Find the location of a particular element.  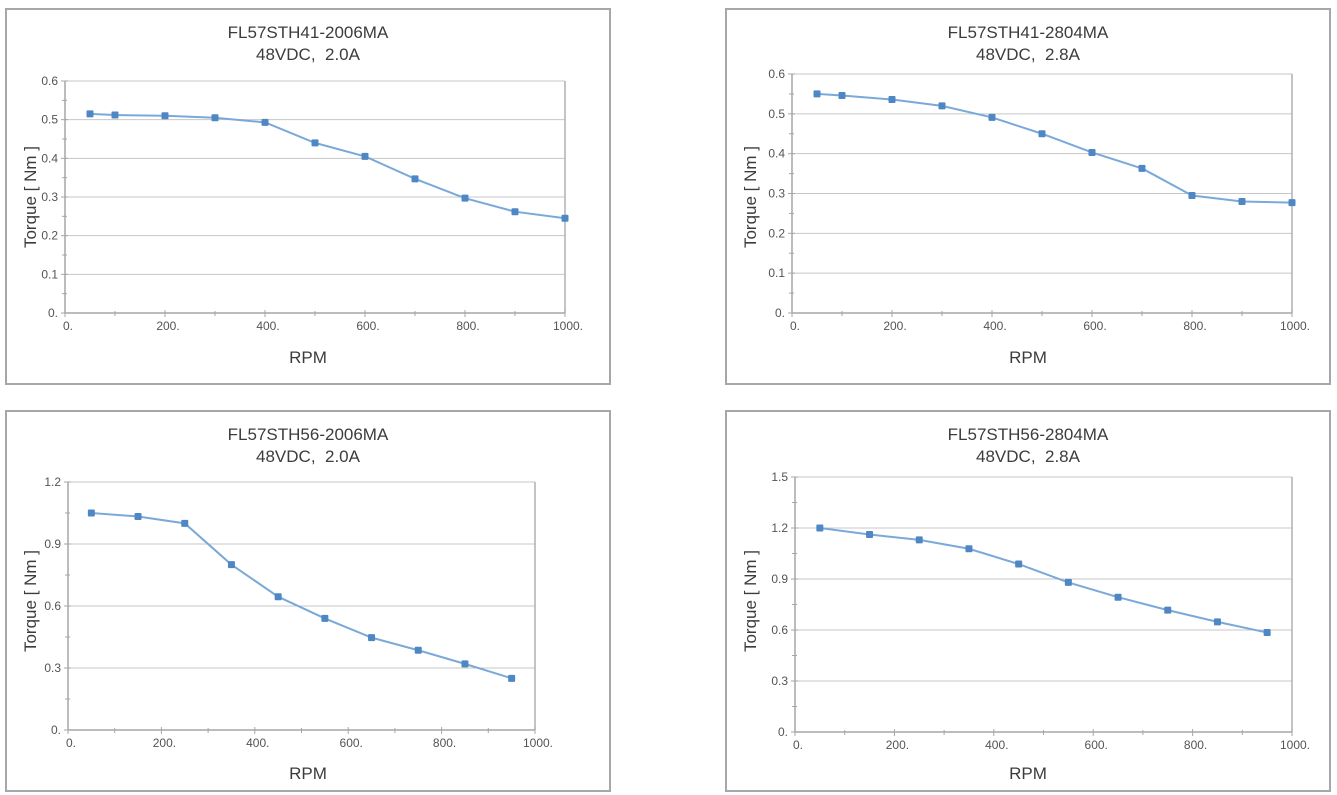

chart-title-conditions: 48VDC, 2.0A is located at coordinates (308, 456).